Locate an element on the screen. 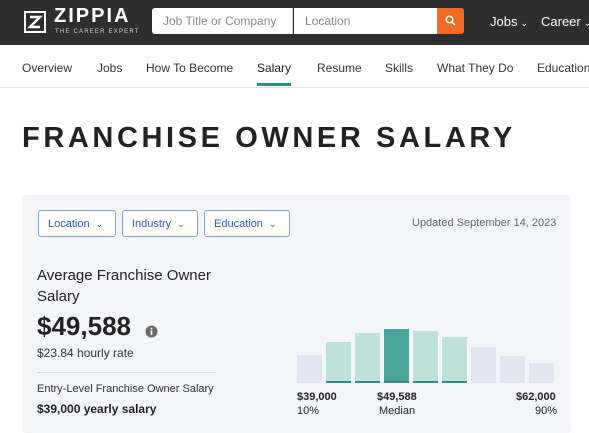  salary-distribution-chart is located at coordinates (425, 356).